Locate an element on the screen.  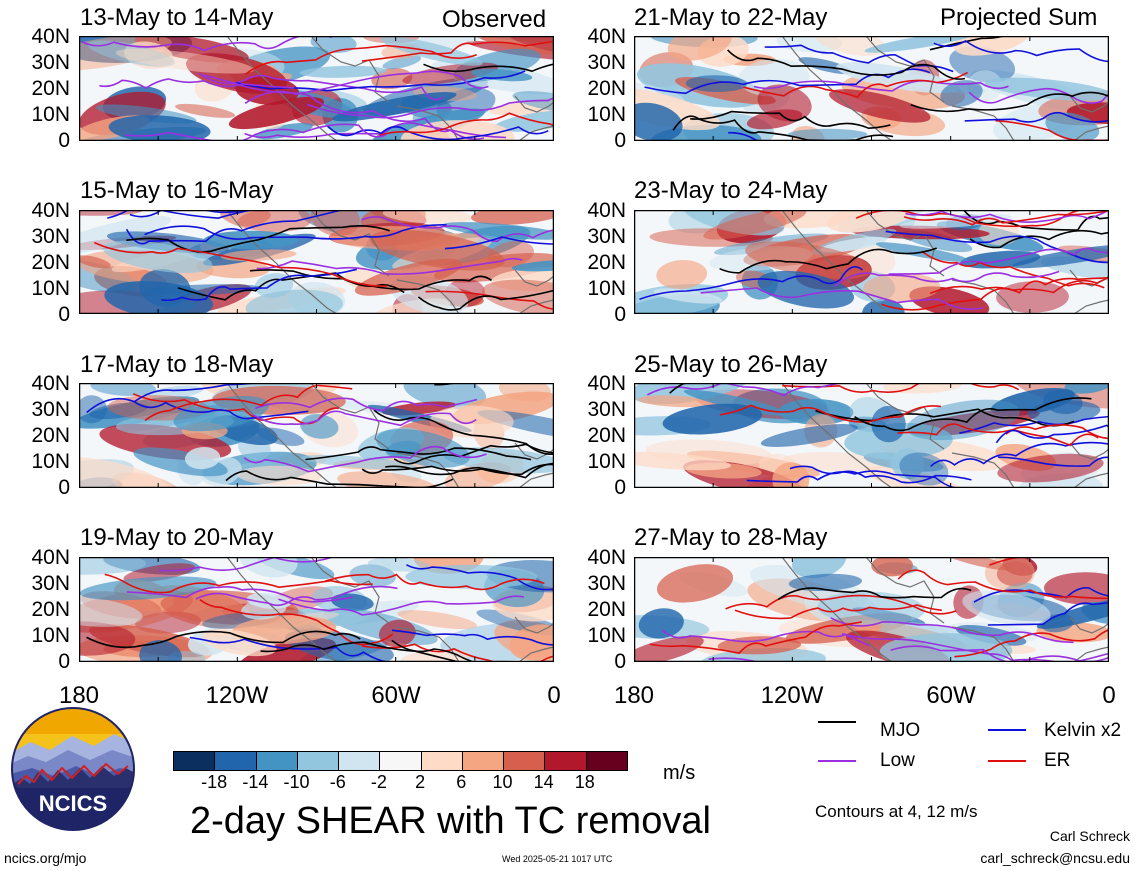
footer-email: carl_schreck@ncsu.edu is located at coordinates (1055, 858).